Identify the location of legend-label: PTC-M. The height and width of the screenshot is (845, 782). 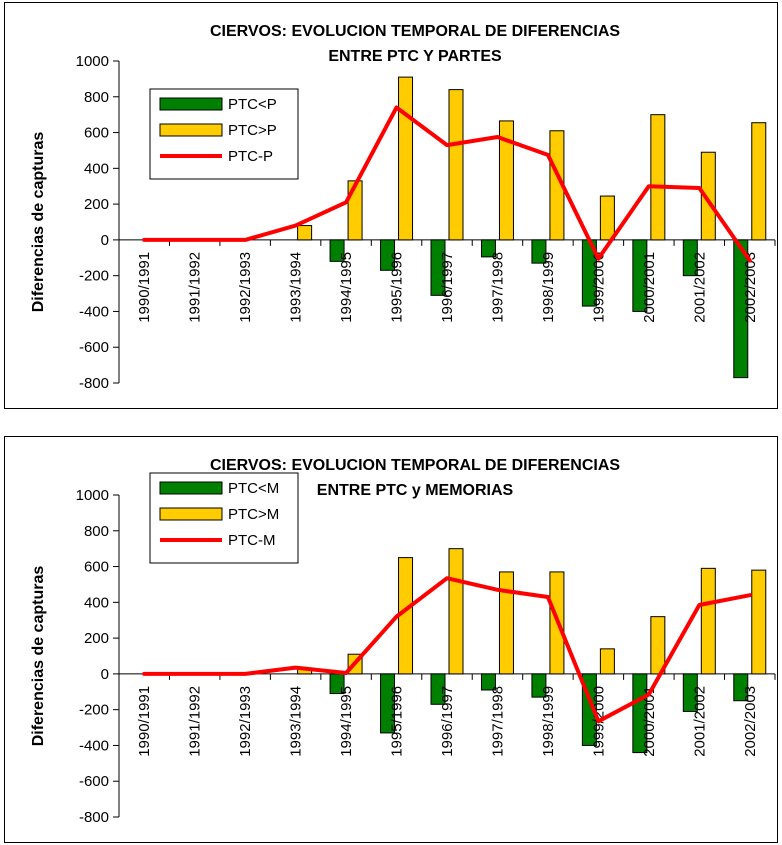
(252, 540).